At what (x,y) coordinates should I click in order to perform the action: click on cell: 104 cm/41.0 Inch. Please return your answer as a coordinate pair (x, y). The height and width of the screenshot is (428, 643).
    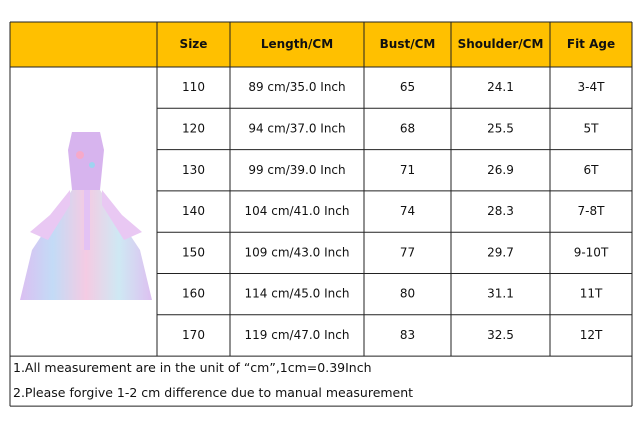
    Looking at the image, I should click on (297, 211).